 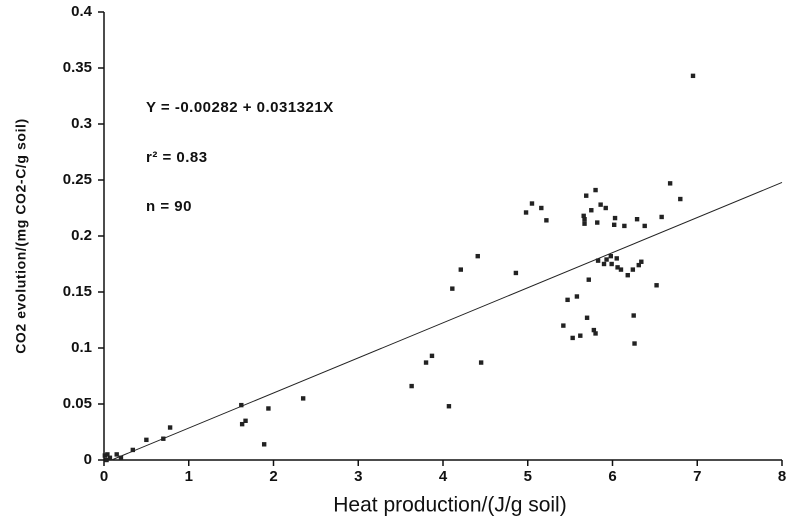 What do you see at coordinates (81, 347) in the screenshot?
I see `y-tick-label: 0.1` at bounding box center [81, 347].